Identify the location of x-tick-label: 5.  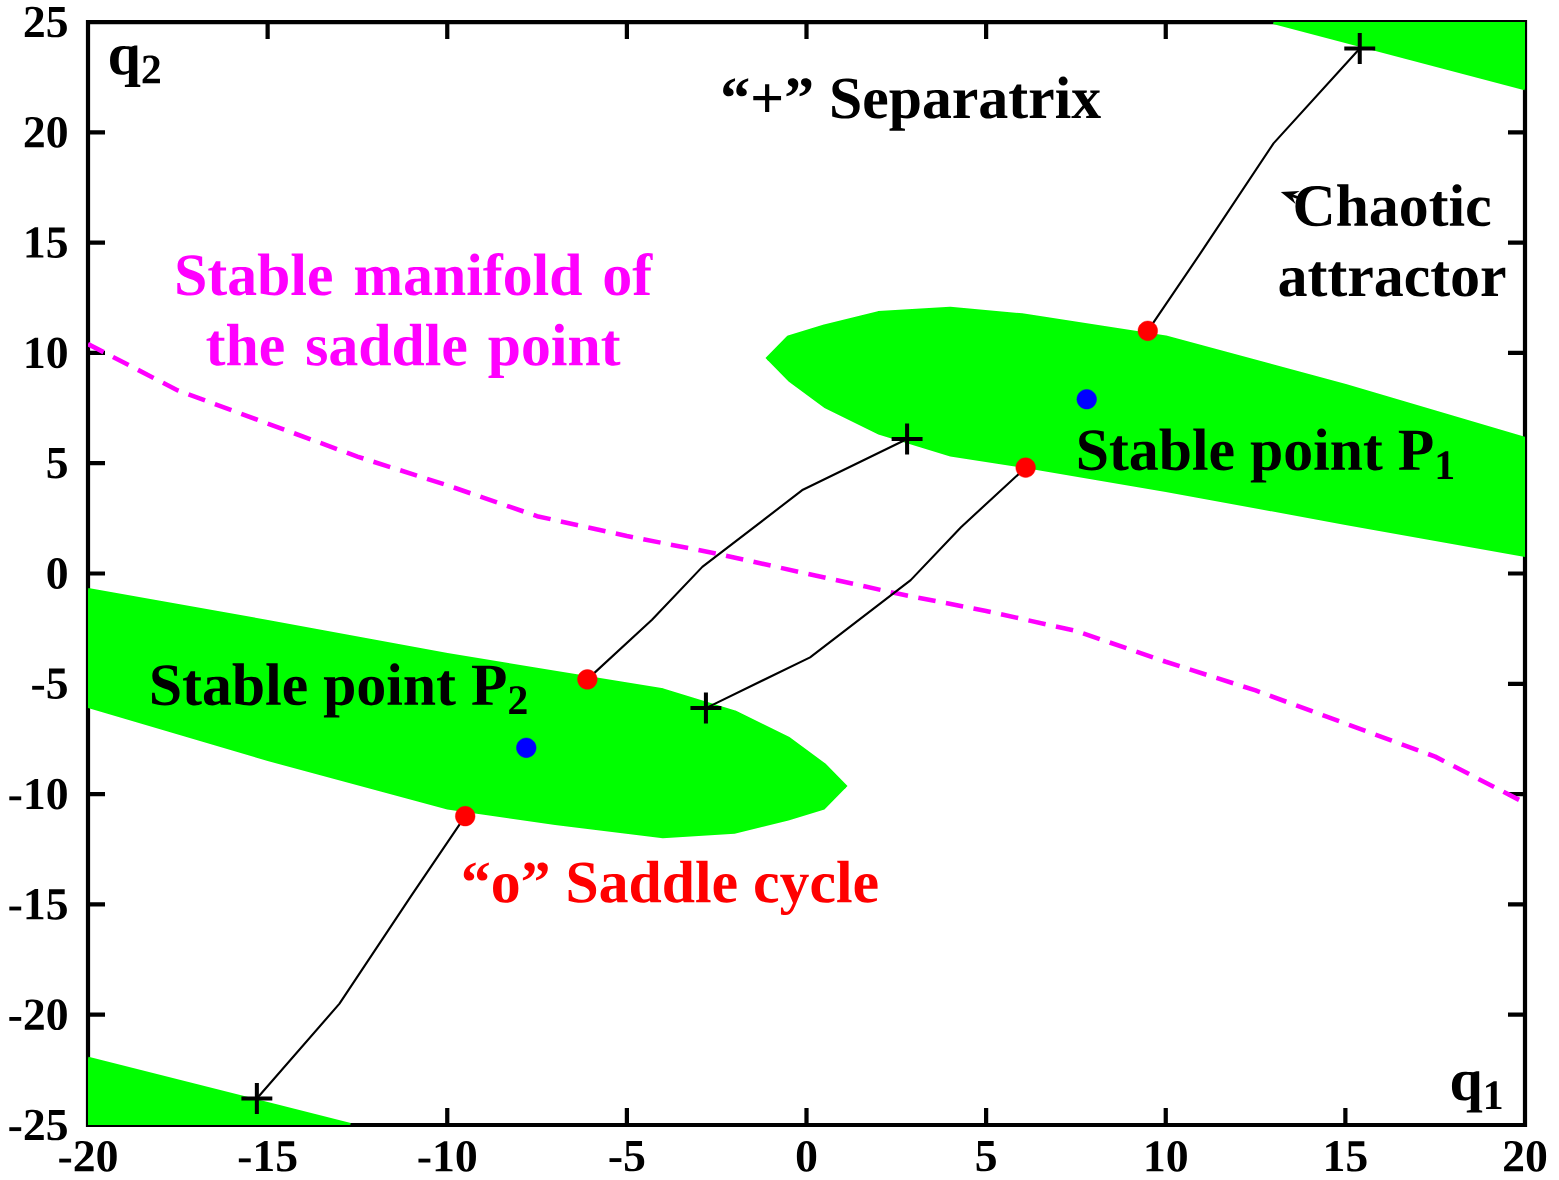
(986, 1156).